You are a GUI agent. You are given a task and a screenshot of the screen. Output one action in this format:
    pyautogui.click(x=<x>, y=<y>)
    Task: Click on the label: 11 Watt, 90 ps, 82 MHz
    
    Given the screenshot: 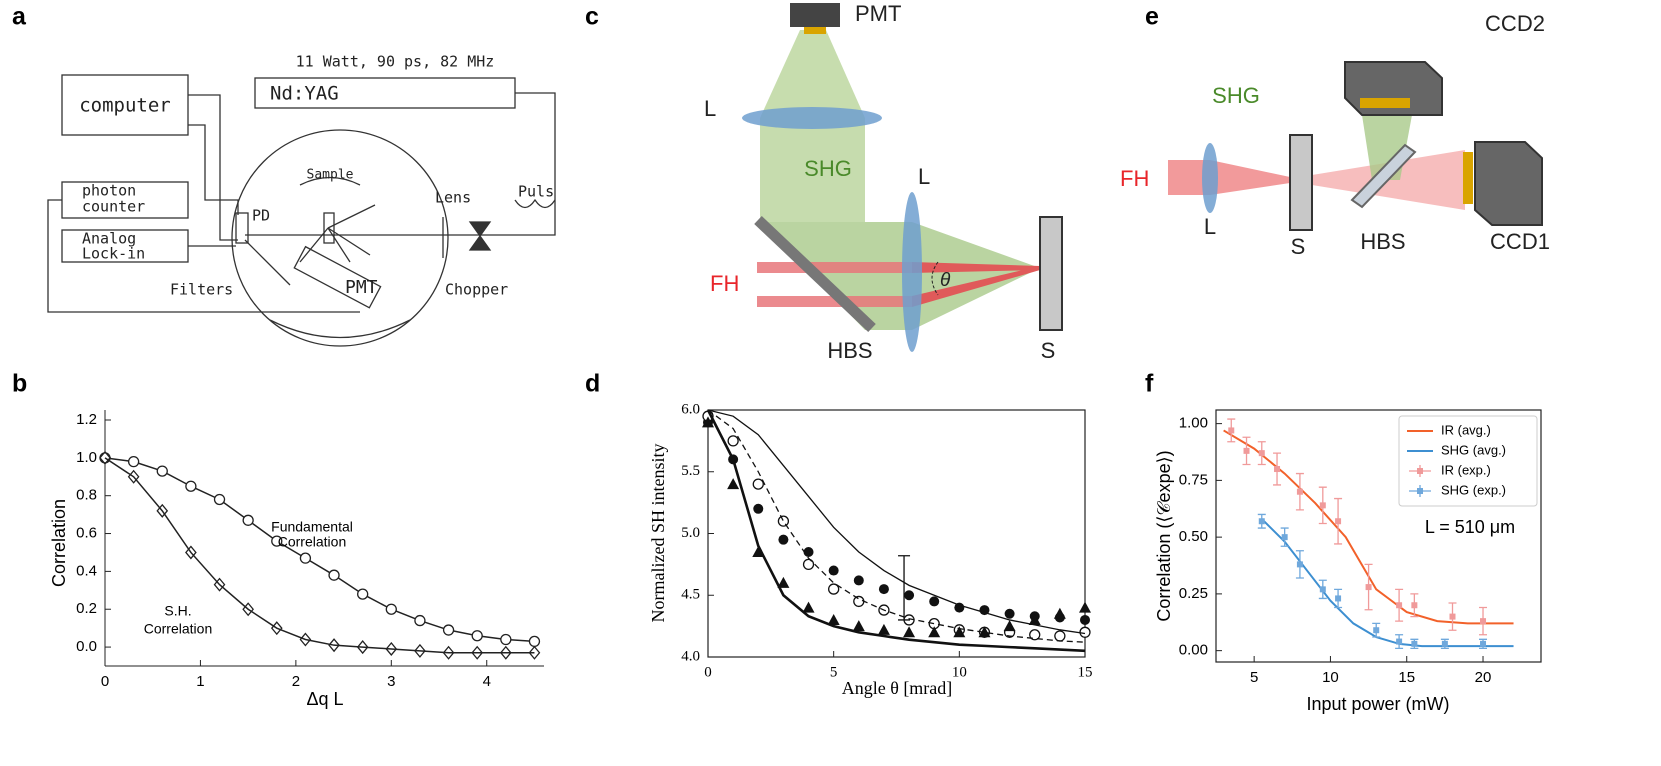 What is the action you would take?
    pyautogui.click(x=395, y=62)
    